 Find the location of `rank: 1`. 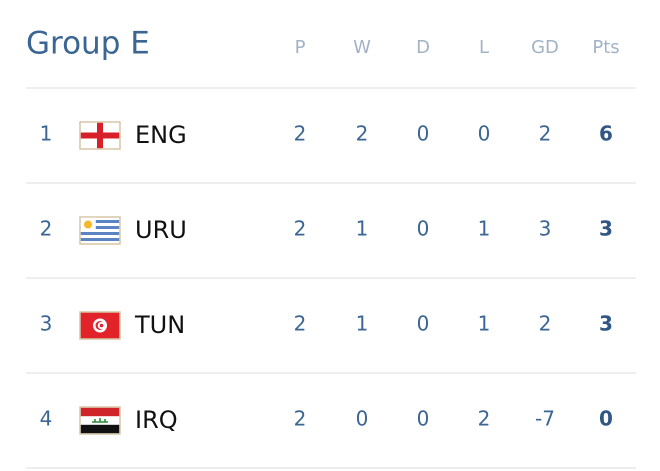

rank: 1 is located at coordinates (46, 134).